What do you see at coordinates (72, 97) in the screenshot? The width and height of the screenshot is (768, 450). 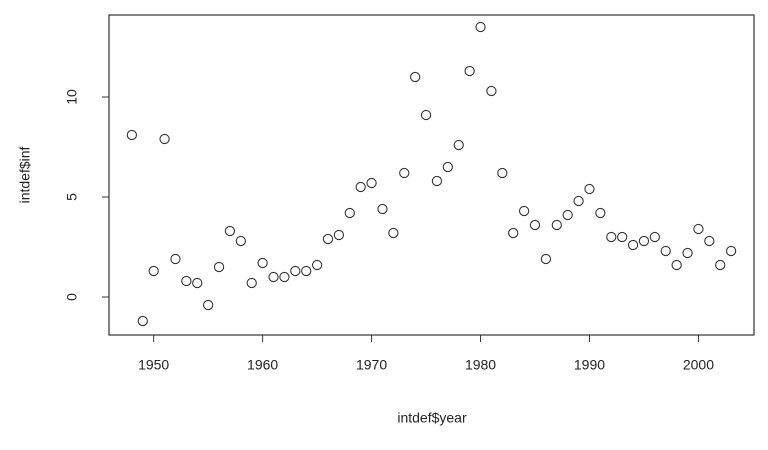 I see `y-tick-label: 10` at bounding box center [72, 97].